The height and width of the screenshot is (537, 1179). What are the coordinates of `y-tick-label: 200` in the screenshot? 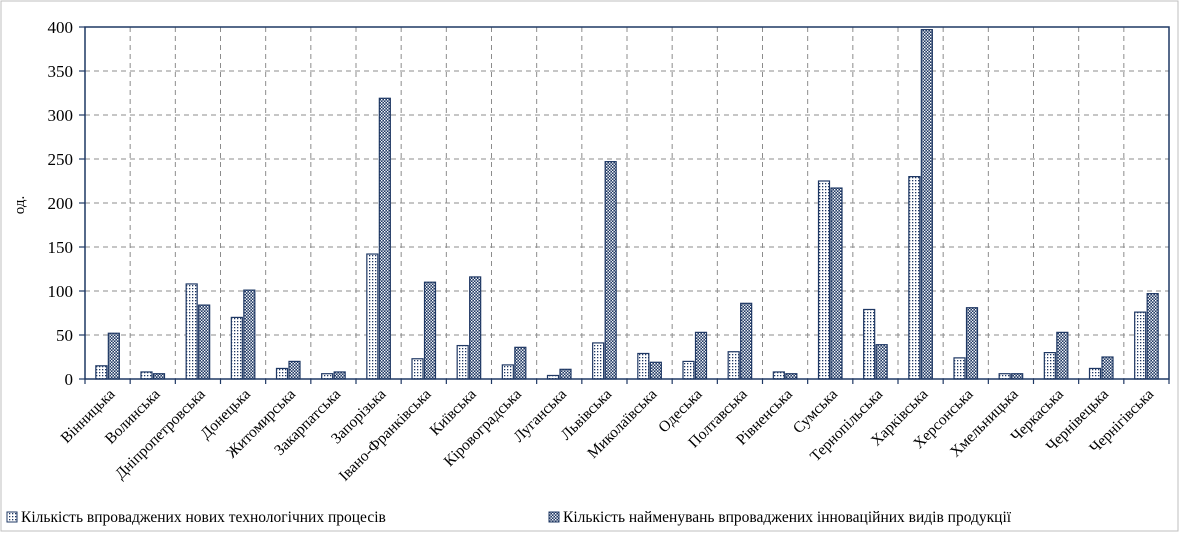 It's located at (61, 203).